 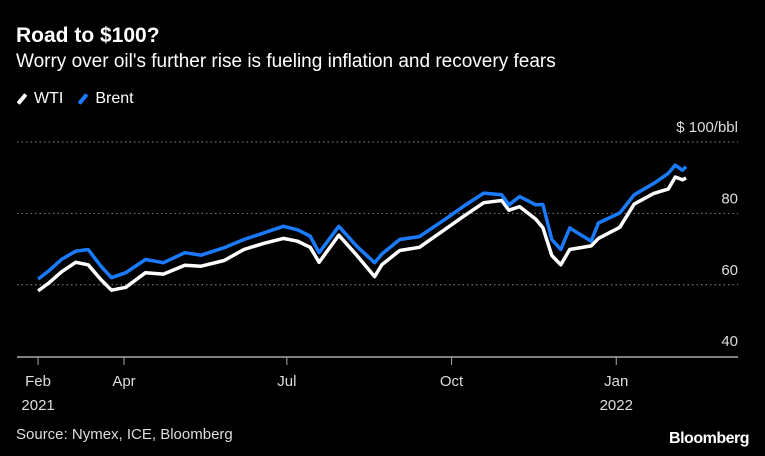 I want to click on x-tick-label: Oct, so click(x=452, y=381).